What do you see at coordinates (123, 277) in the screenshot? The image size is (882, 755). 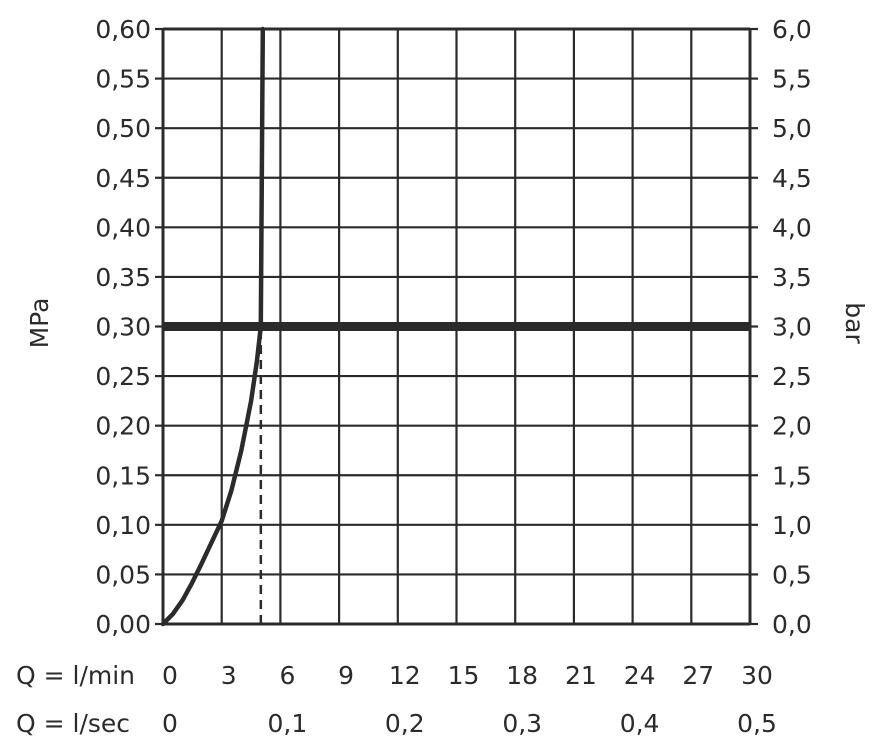 I see `y-tick-label-left: 0,35` at bounding box center [123, 277].